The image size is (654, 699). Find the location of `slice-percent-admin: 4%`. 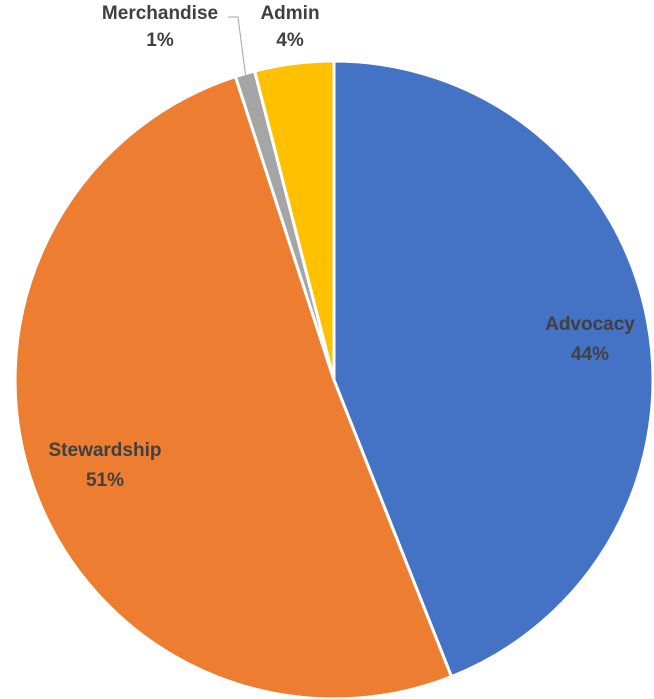

slice-percent-admin: 4% is located at coordinates (290, 40).